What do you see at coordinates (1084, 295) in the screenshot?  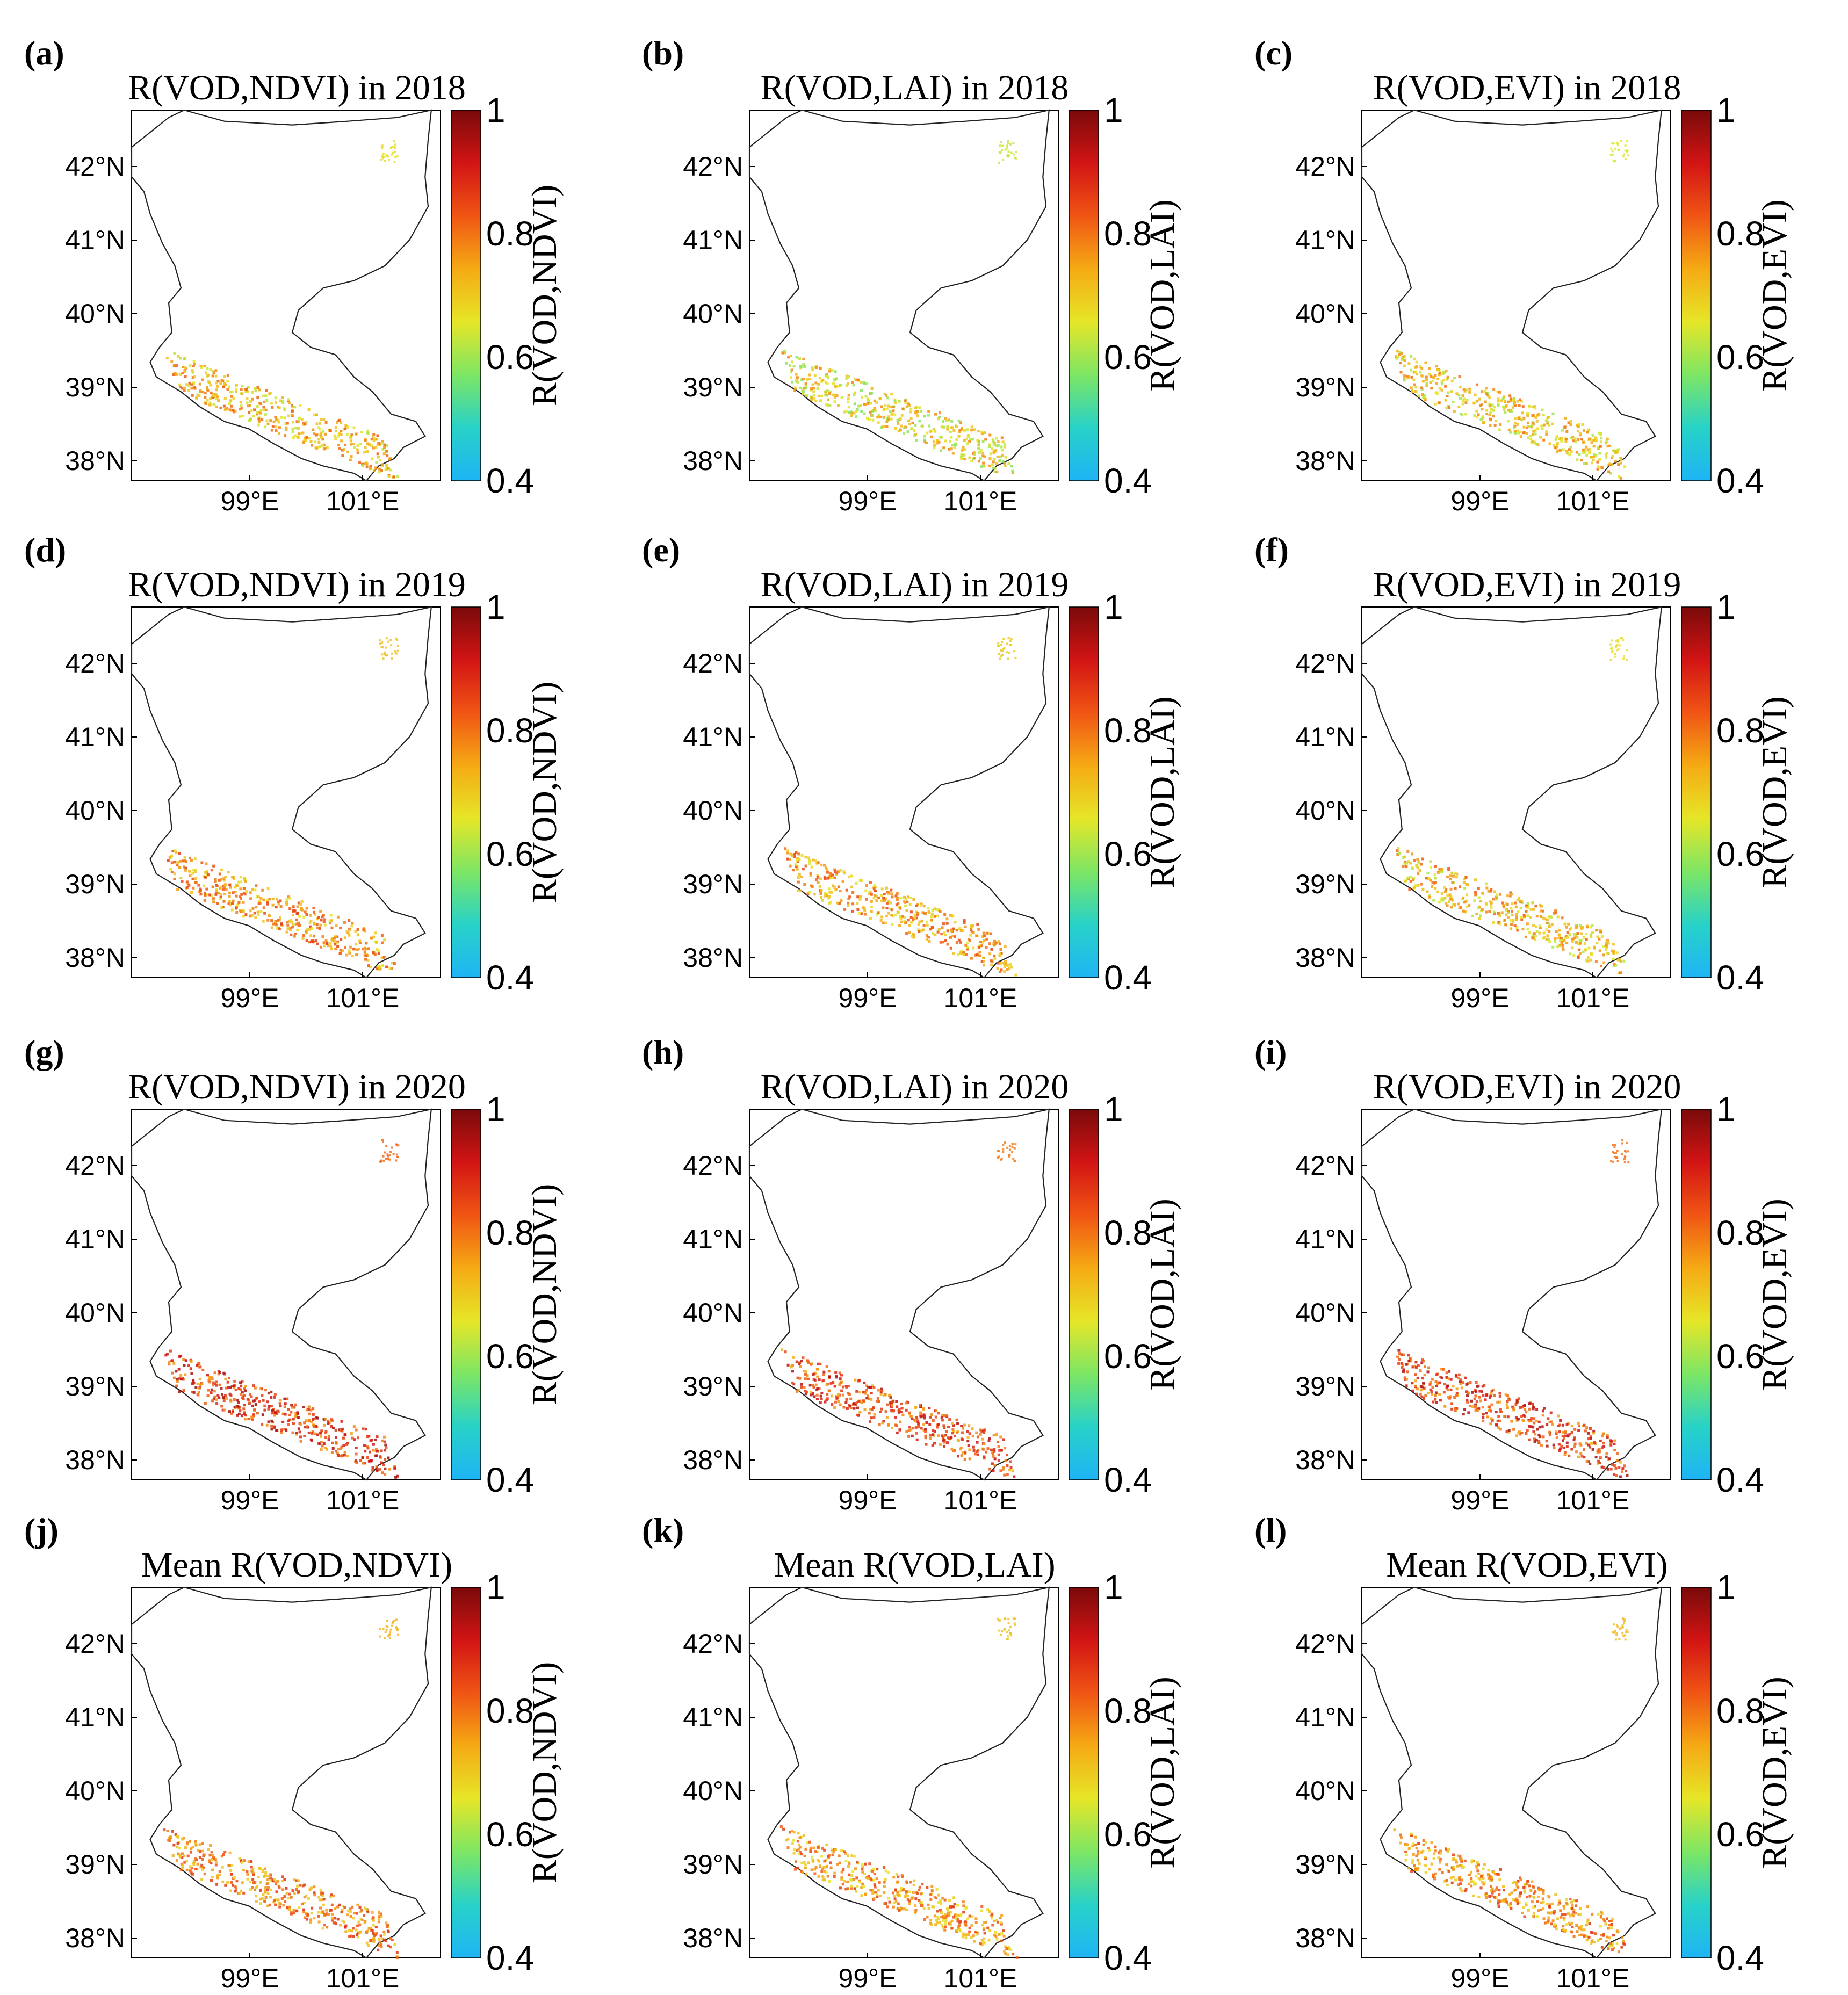 I see `colorbar` at bounding box center [1084, 295].